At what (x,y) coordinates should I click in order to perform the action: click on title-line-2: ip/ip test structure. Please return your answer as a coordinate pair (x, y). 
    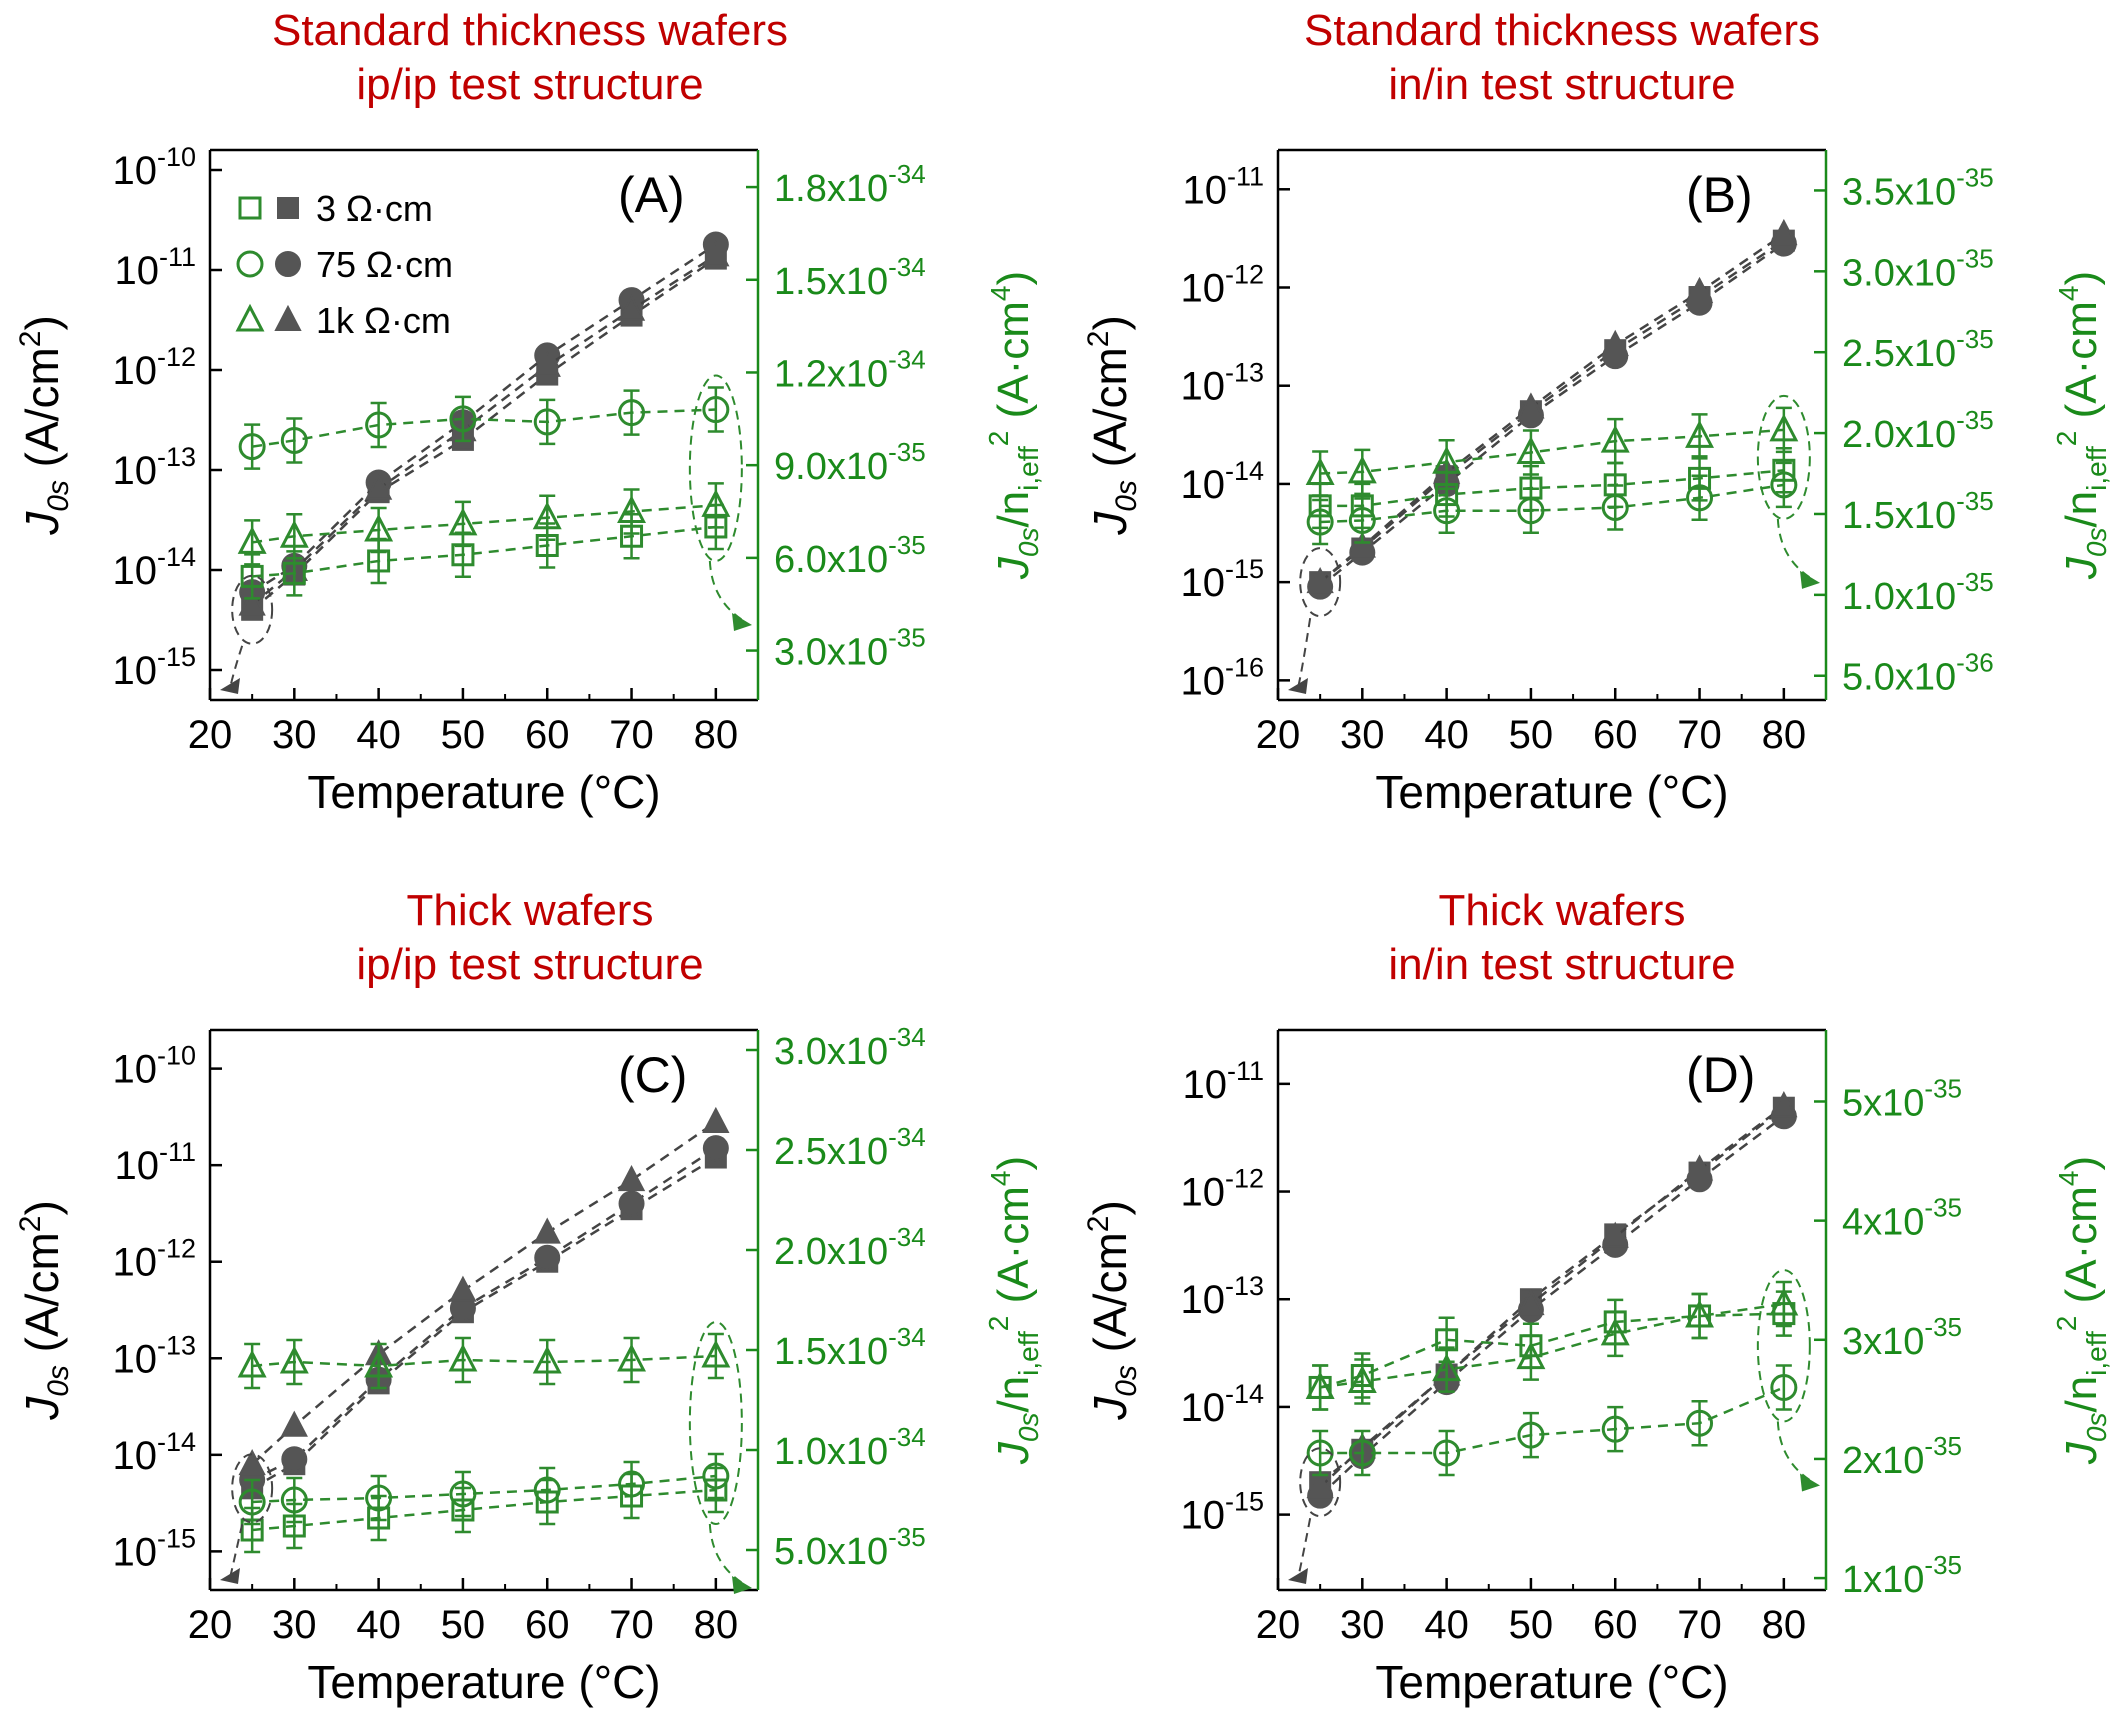
    Looking at the image, I should click on (530, 84).